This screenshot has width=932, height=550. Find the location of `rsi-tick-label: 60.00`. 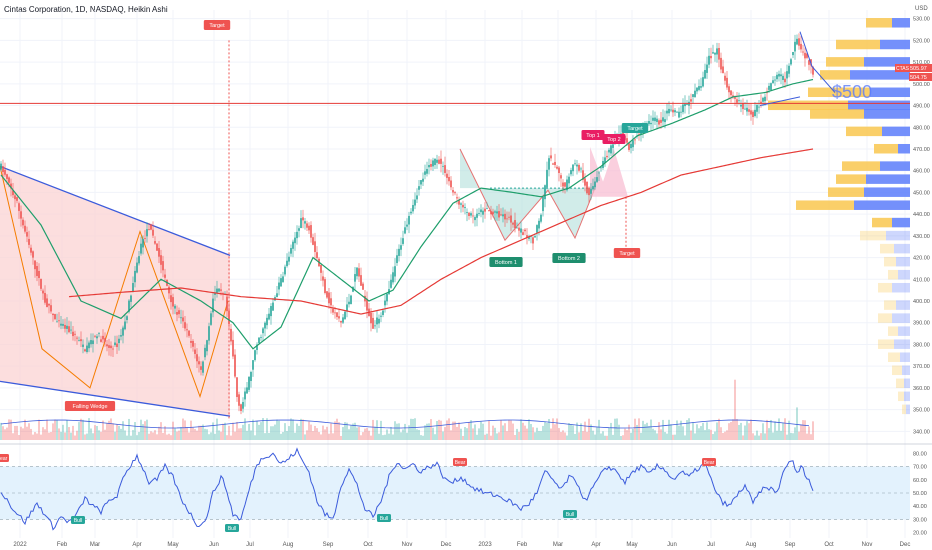

rsi-tick-label: 60.00 is located at coordinates (920, 481).